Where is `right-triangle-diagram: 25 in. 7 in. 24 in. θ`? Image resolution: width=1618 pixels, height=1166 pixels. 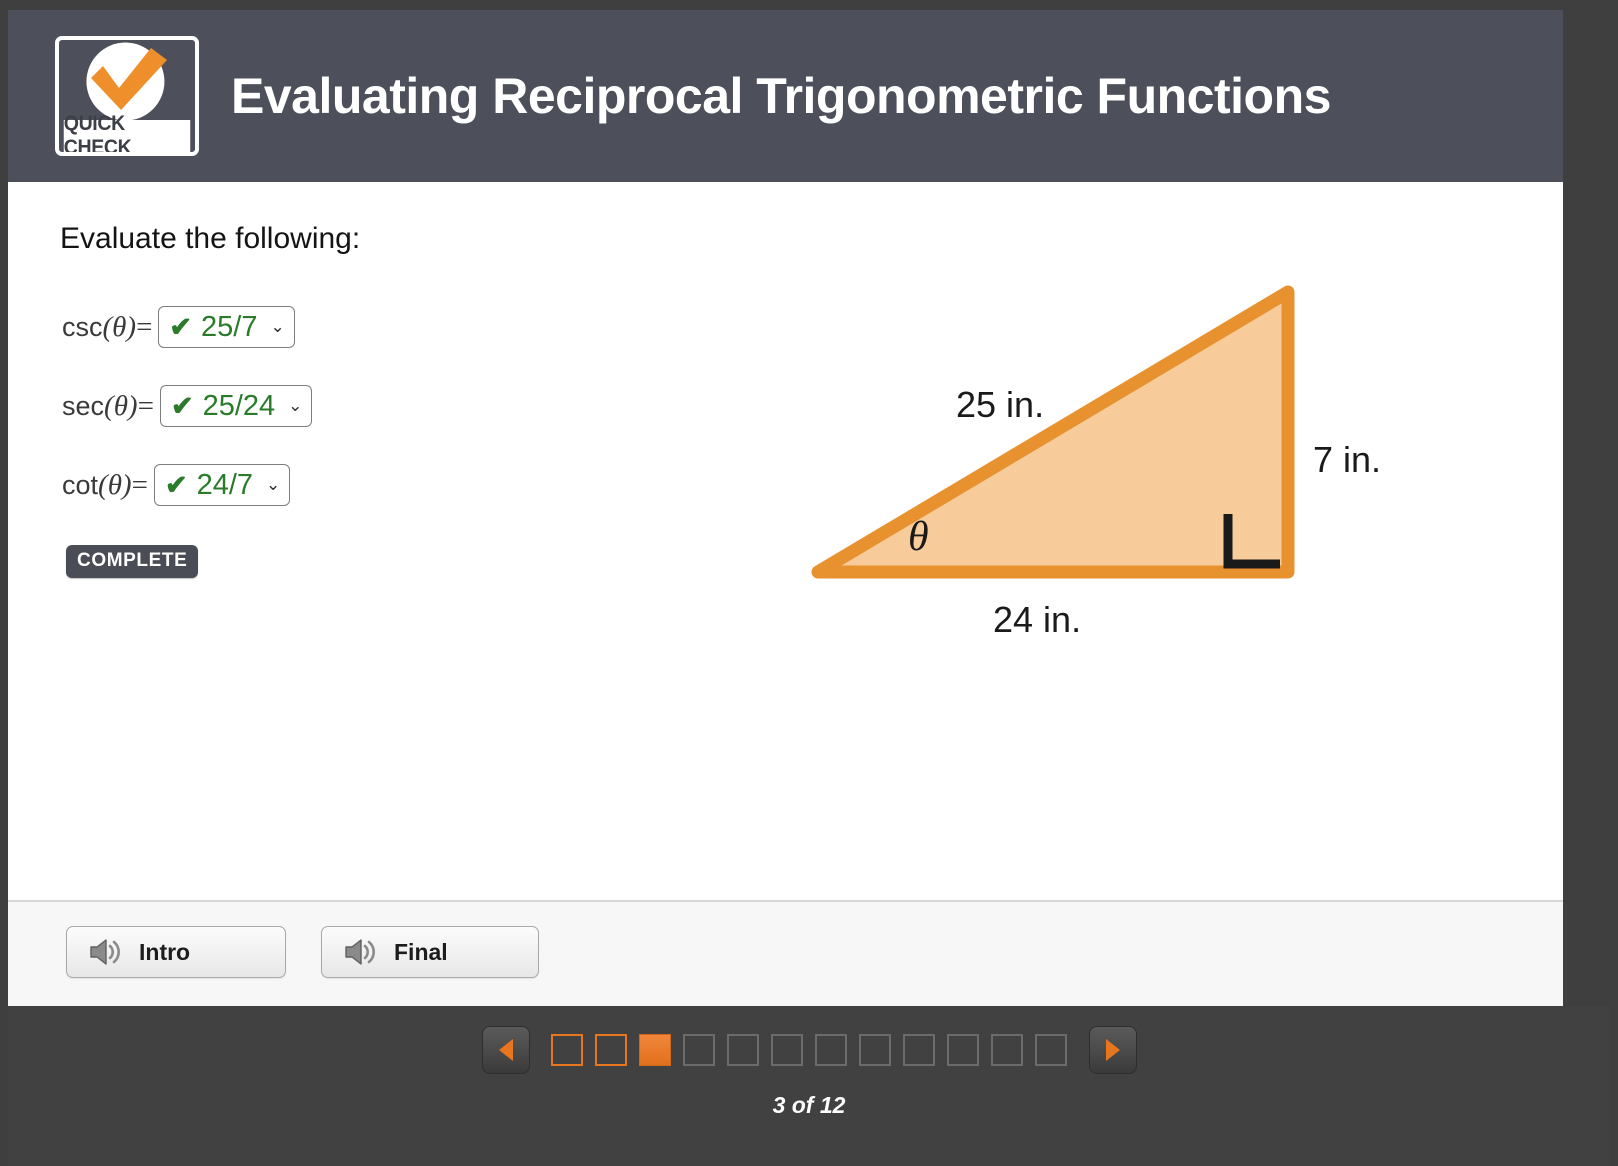
right-triangle-diagram: 25 in. 7 in. 24 in. θ is located at coordinates (1128, 472).